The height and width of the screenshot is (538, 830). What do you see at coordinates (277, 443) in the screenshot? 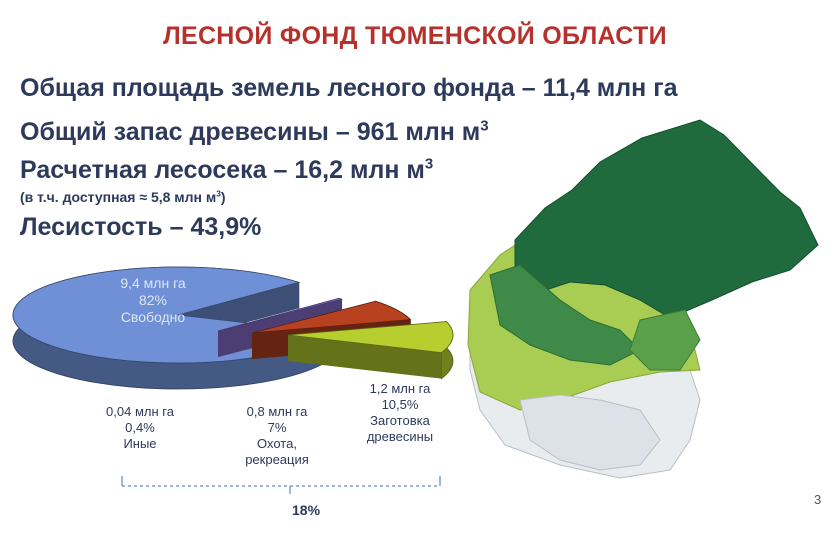
I see `slice-hunting-name-1: Охота,` at bounding box center [277, 443].